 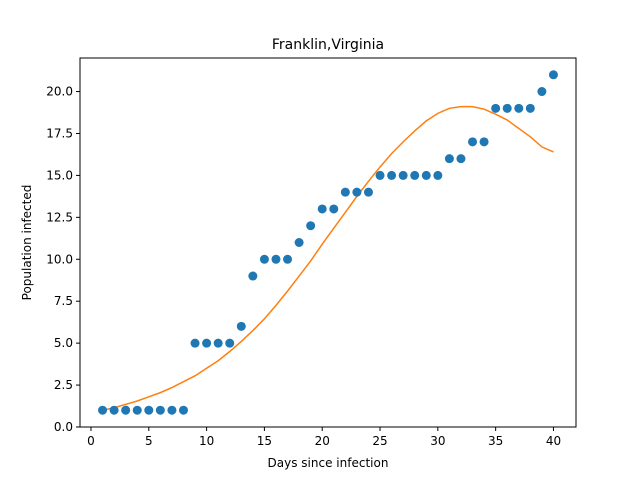 I want to click on x-tick-label: 25, so click(x=379, y=441).